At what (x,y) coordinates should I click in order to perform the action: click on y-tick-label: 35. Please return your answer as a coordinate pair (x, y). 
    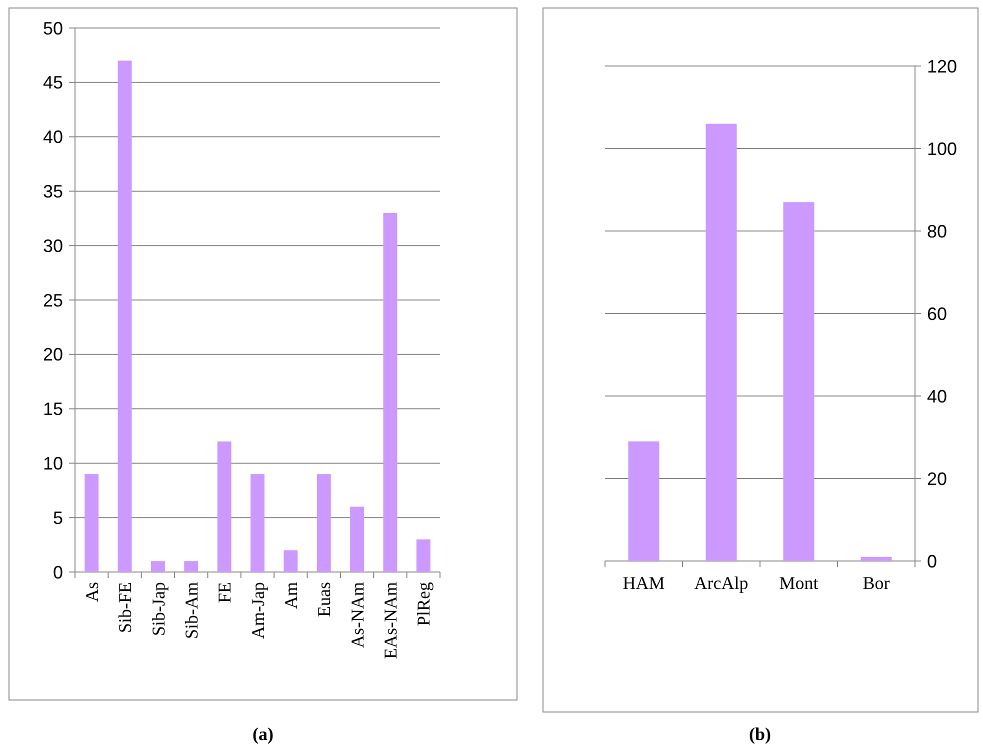
    Looking at the image, I should click on (52, 192).